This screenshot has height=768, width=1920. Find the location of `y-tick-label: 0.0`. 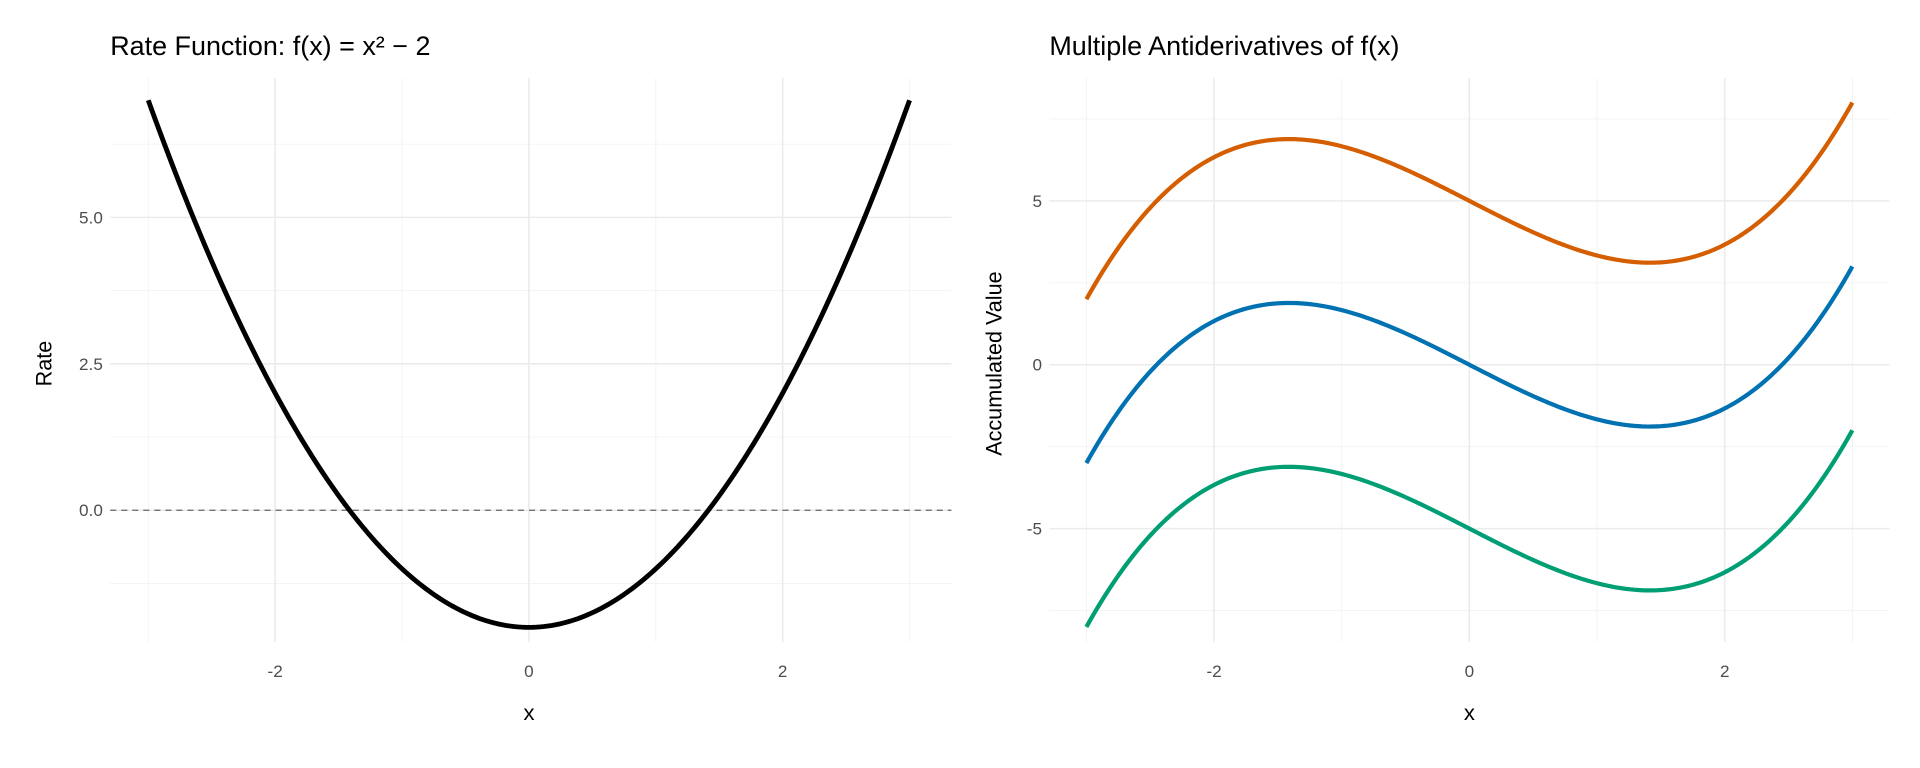

y-tick-label: 0.0 is located at coordinates (91, 510).